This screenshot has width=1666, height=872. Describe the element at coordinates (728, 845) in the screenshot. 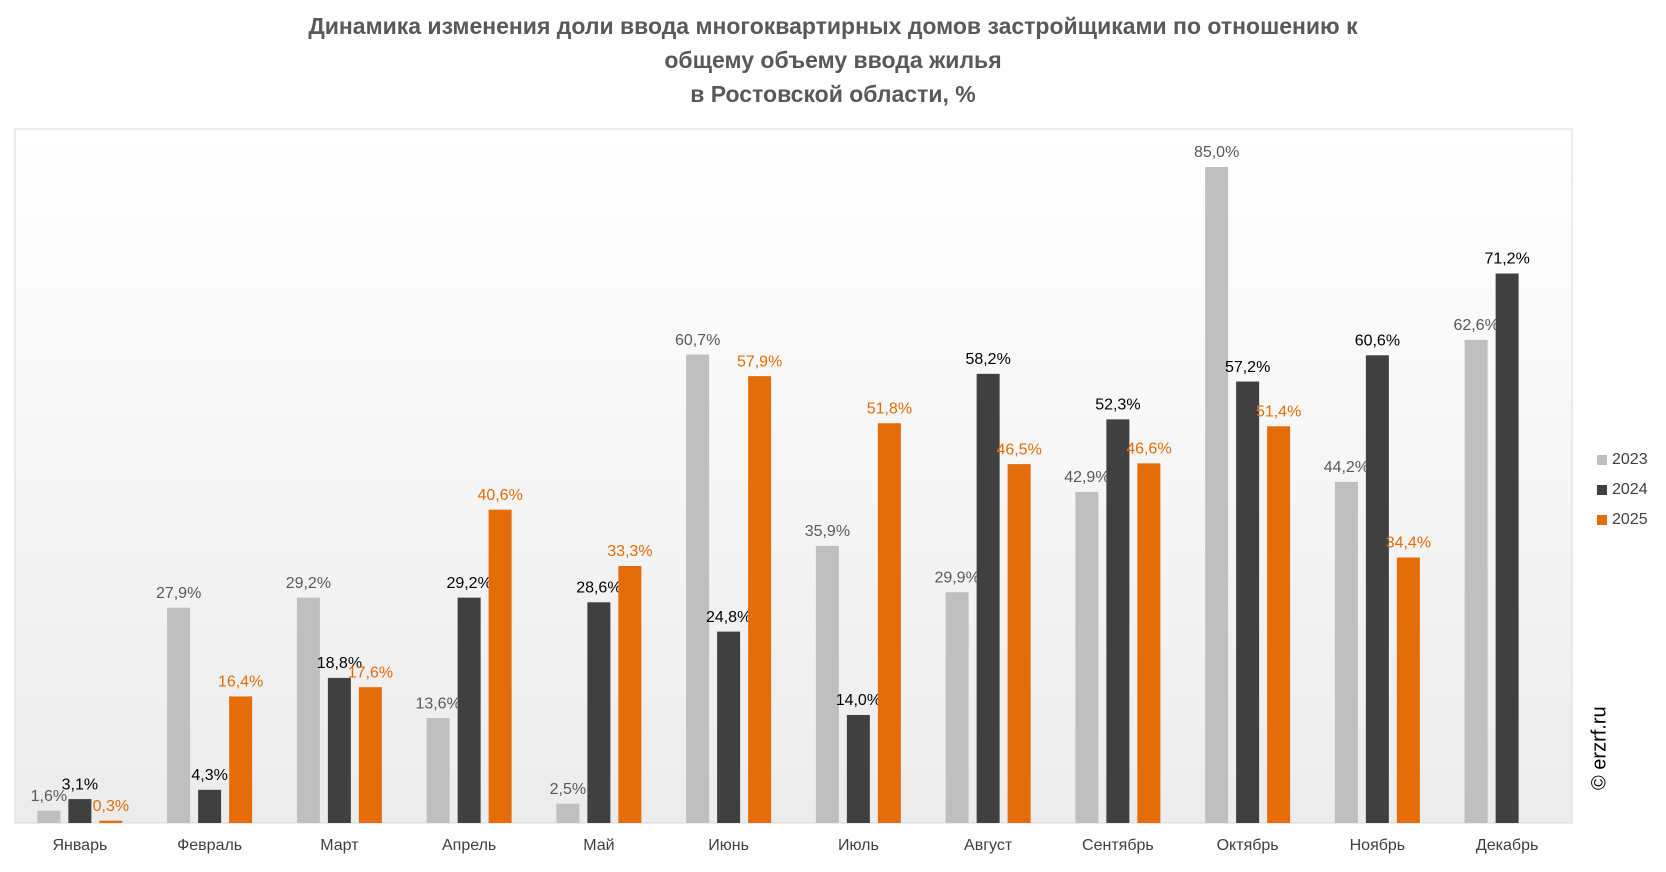

I see `x-tick-label: Июнь` at that location.